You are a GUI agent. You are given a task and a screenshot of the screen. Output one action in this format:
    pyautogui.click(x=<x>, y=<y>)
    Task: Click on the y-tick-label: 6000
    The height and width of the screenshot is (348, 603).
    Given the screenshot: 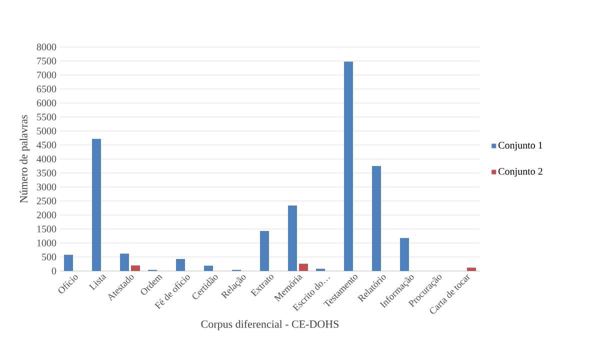 What is the action you would take?
    pyautogui.click(x=46, y=103)
    